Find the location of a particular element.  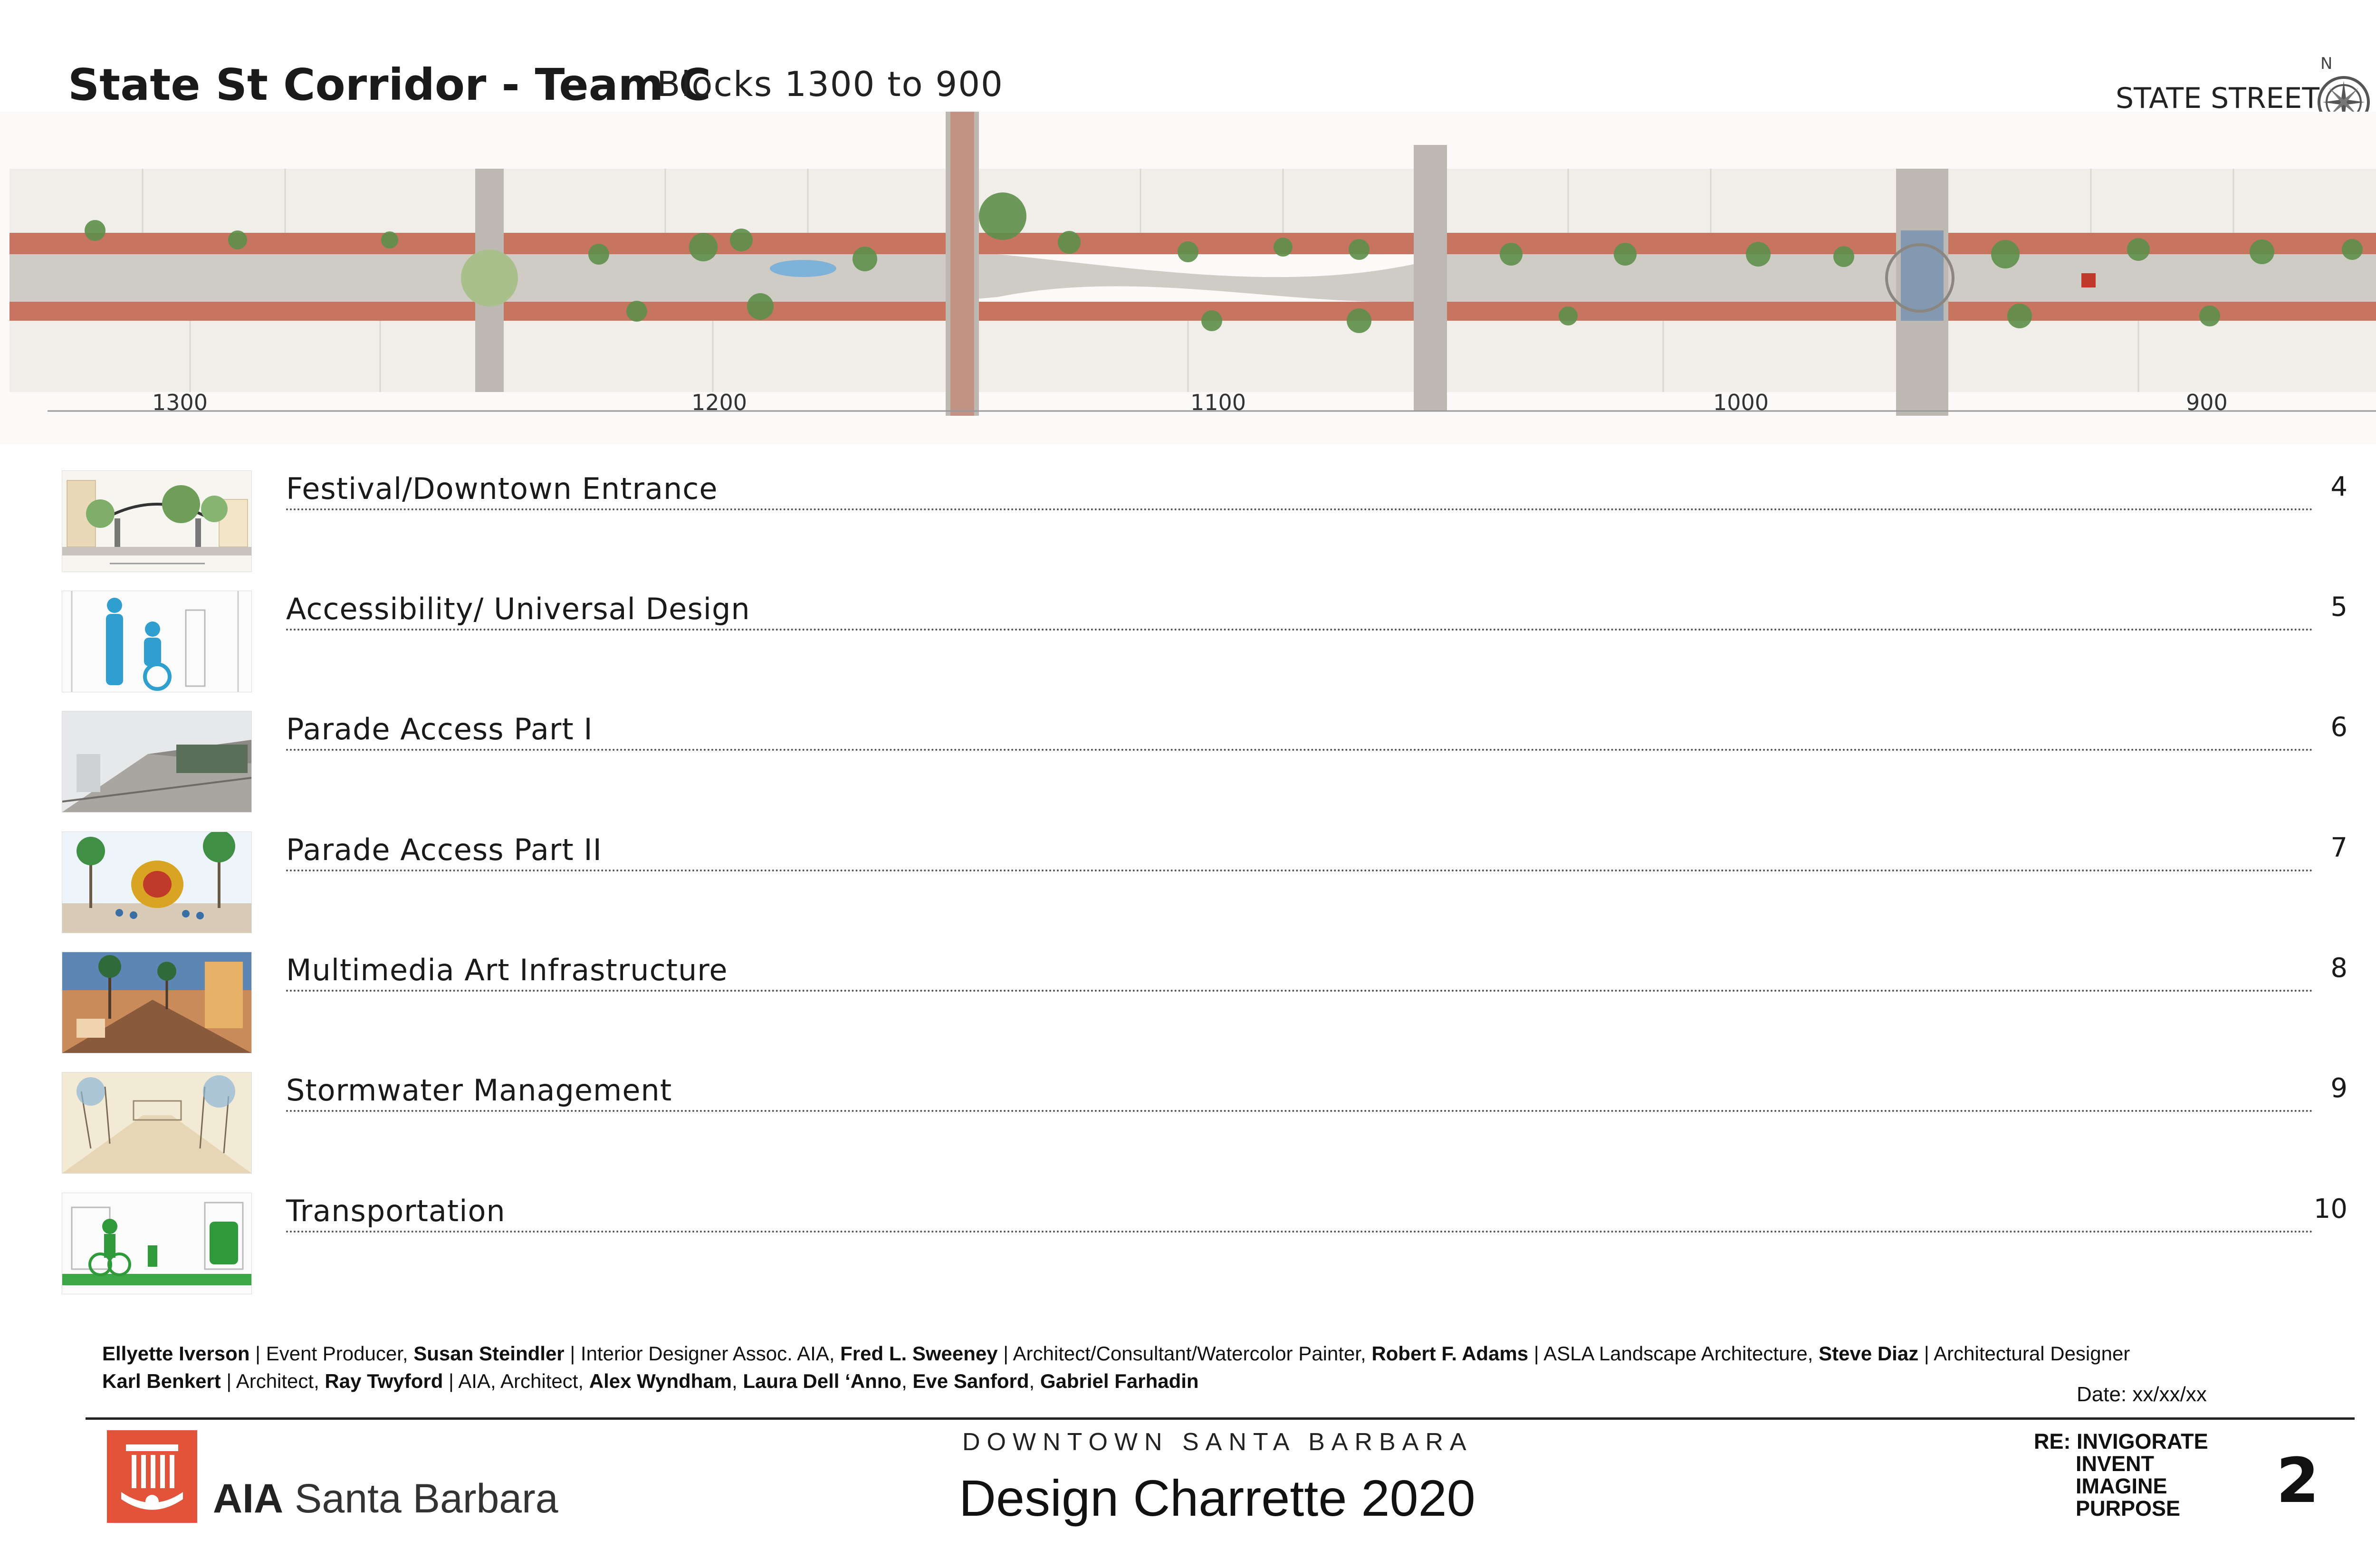

credit-role: | ASLA Landscape Architecture, is located at coordinates (1673, 1354).